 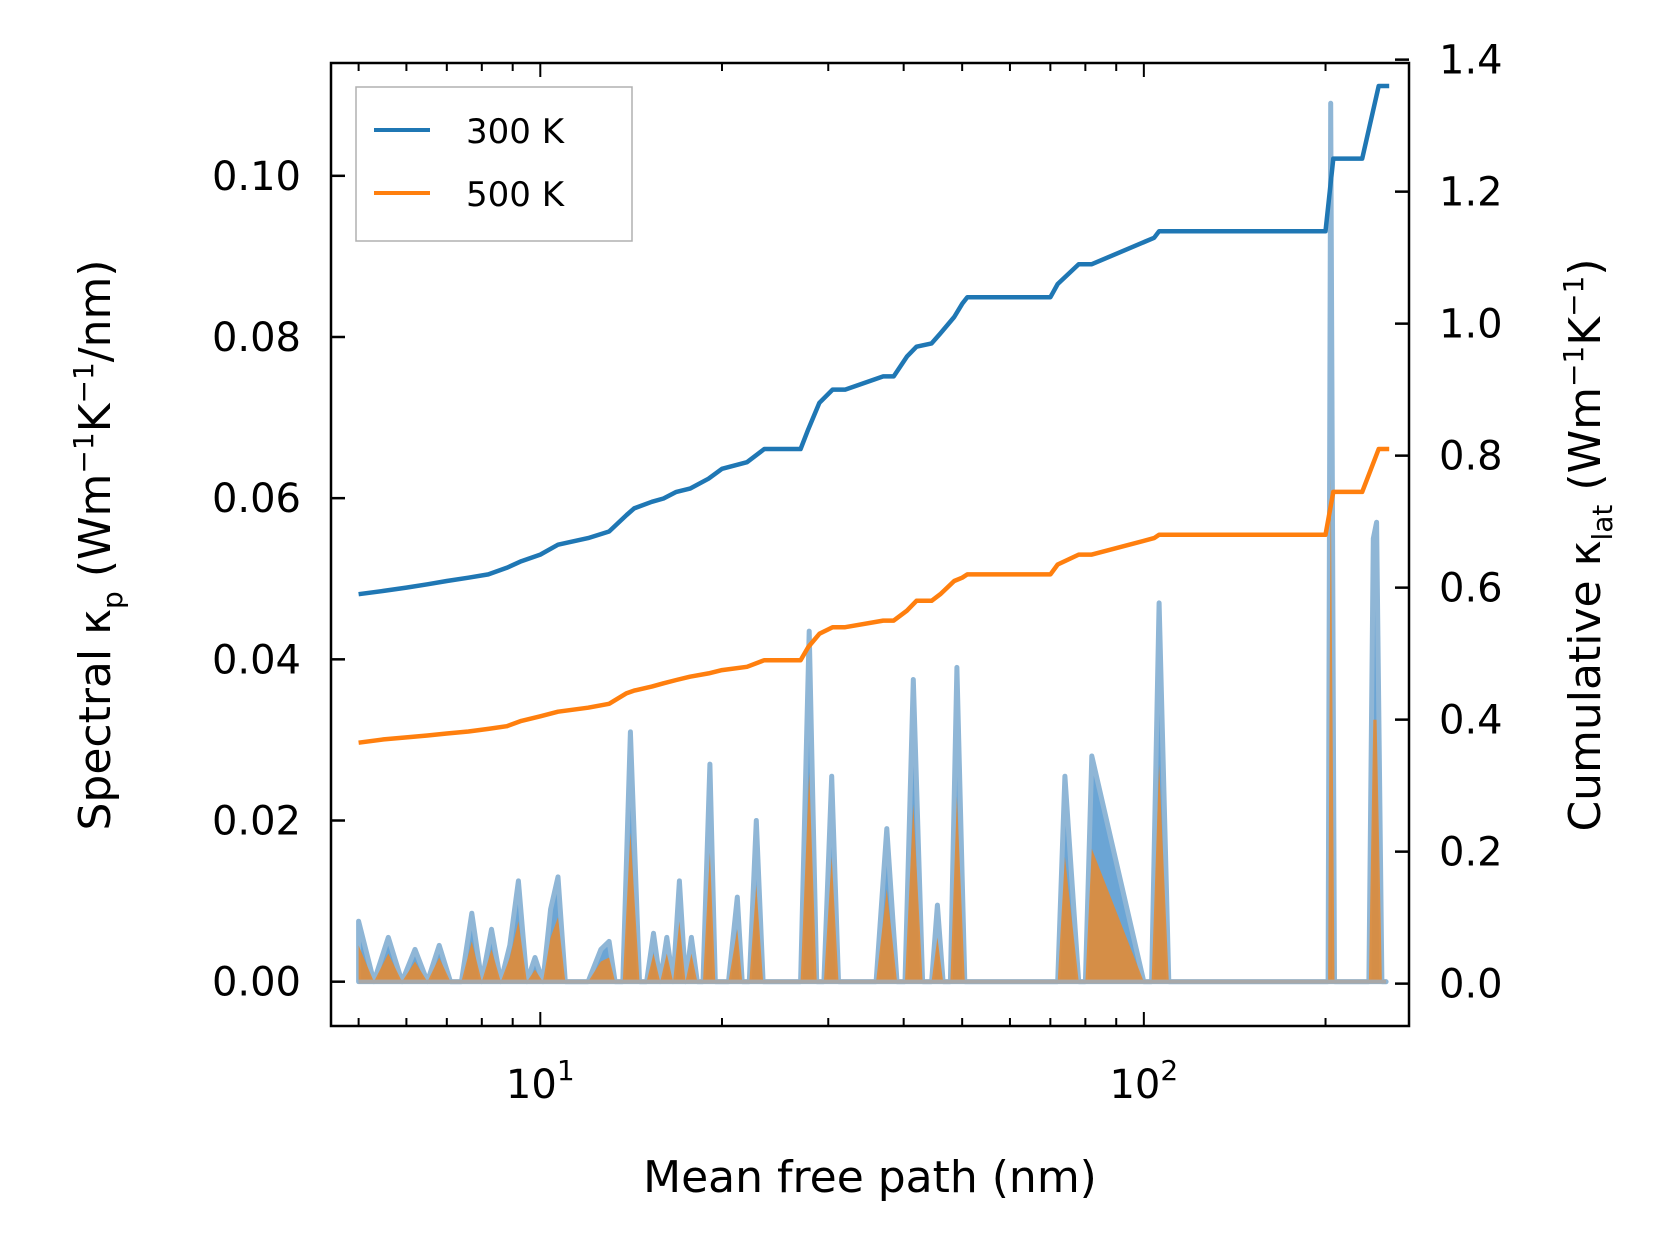 What do you see at coordinates (1471, 193) in the screenshot?
I see `y-right-tick-label: 1.2` at bounding box center [1471, 193].